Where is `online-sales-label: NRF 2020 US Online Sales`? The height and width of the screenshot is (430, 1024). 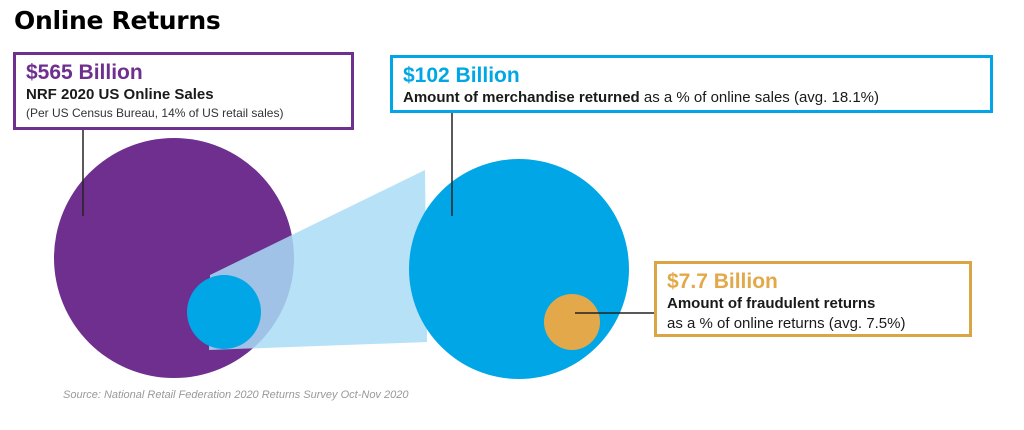 online-sales-label: NRF 2020 US Online Sales is located at coordinates (120, 94).